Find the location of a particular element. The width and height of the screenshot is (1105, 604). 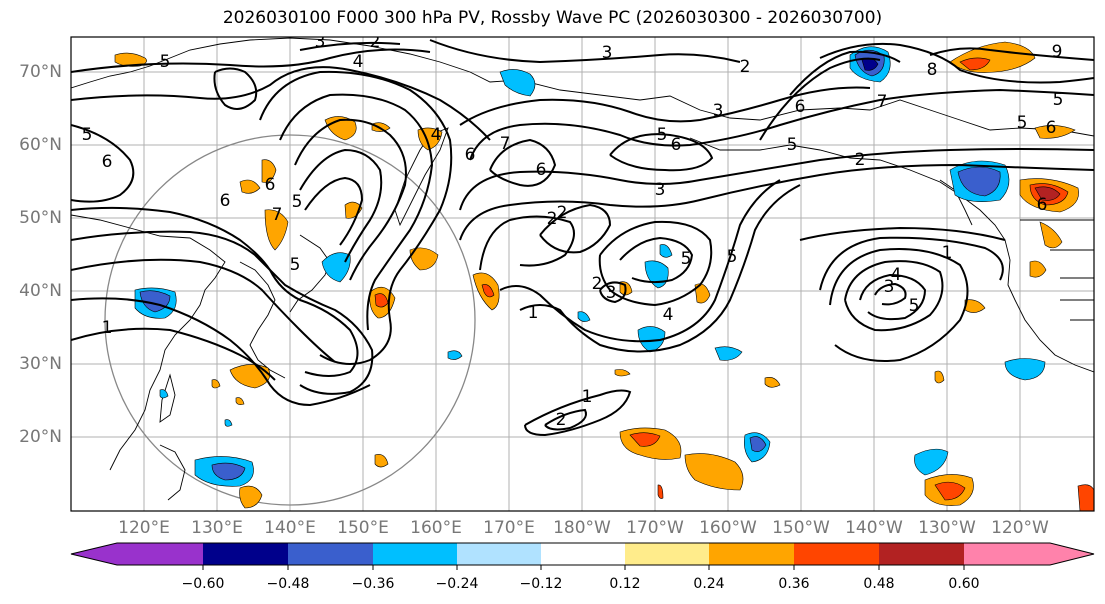

lat-label-20n: 20°N is located at coordinates (40, 437).